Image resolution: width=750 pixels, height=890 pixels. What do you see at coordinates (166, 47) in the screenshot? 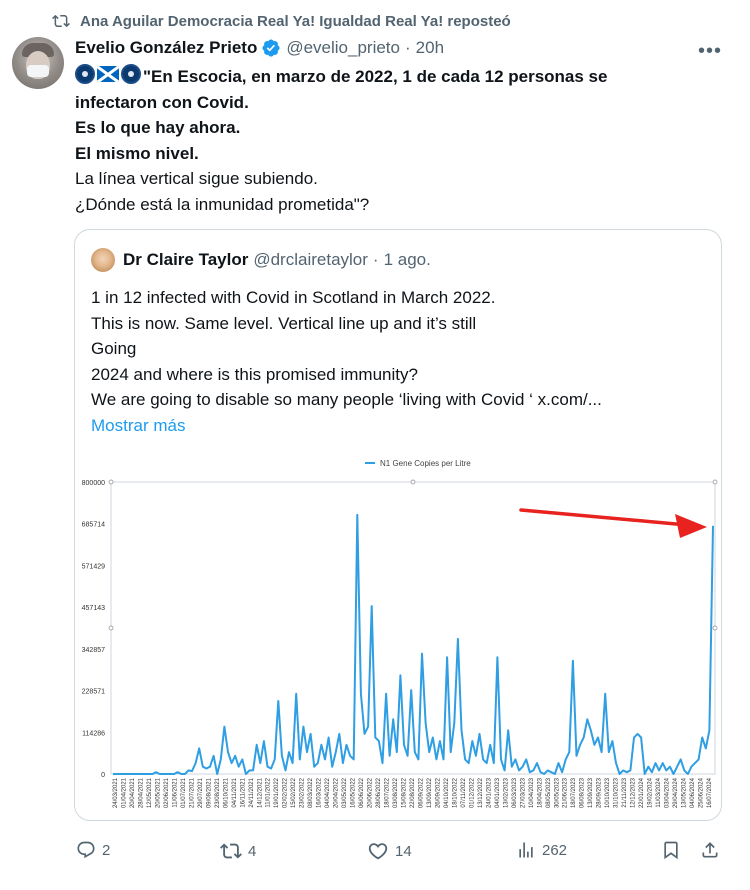
I see `author-name: Evelio González Prieto` at bounding box center [166, 47].